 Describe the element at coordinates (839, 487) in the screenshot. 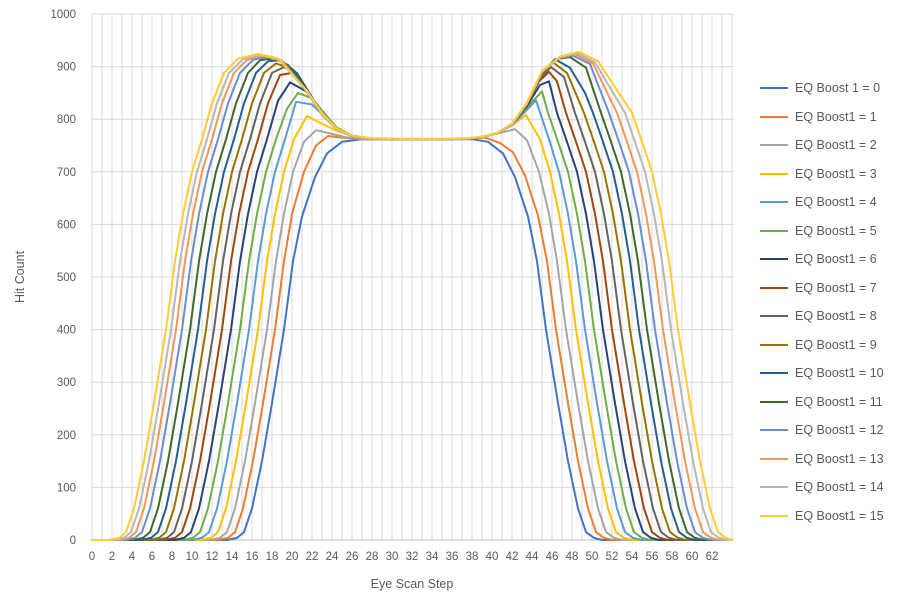

I see `legend-label: EQ Boost1 = 14` at that location.